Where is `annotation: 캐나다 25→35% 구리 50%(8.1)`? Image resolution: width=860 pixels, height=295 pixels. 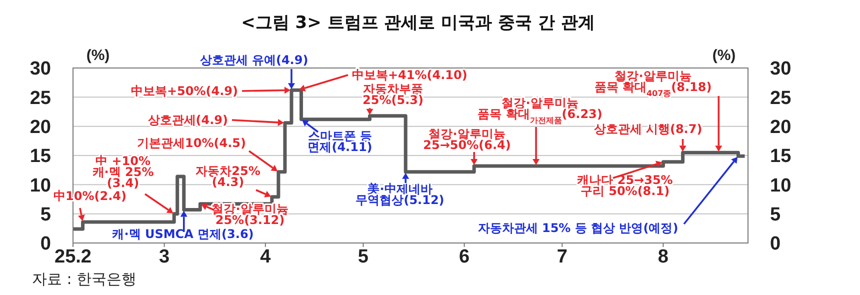
annotation: 캐나다 25→35% 구리 50%(8.1) is located at coordinates (624, 185).